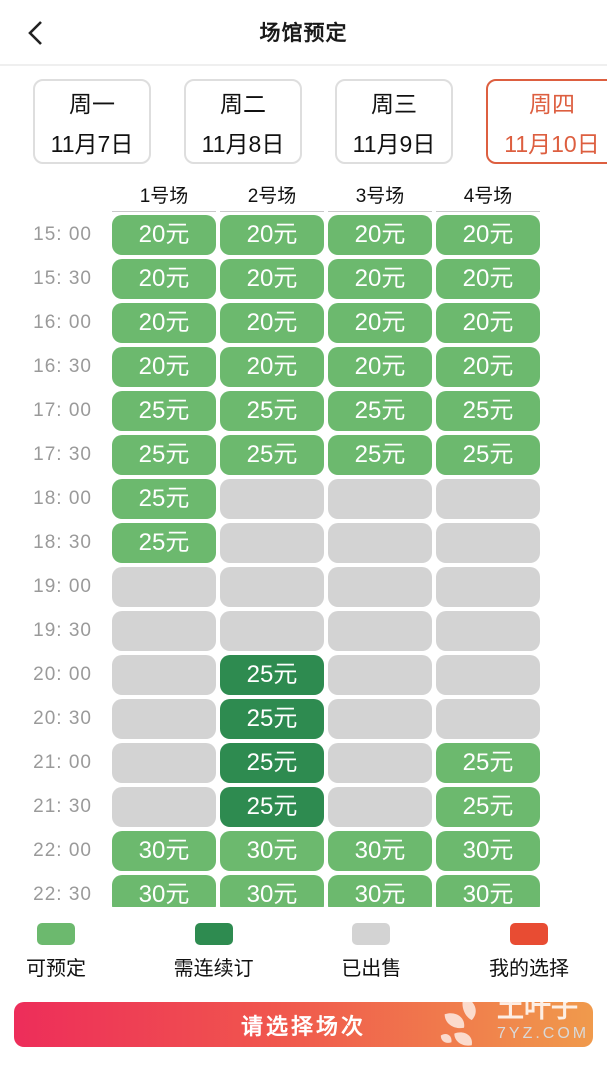 The height and width of the screenshot is (1080, 607). I want to click on time-label: 17: 00, so click(62, 410).